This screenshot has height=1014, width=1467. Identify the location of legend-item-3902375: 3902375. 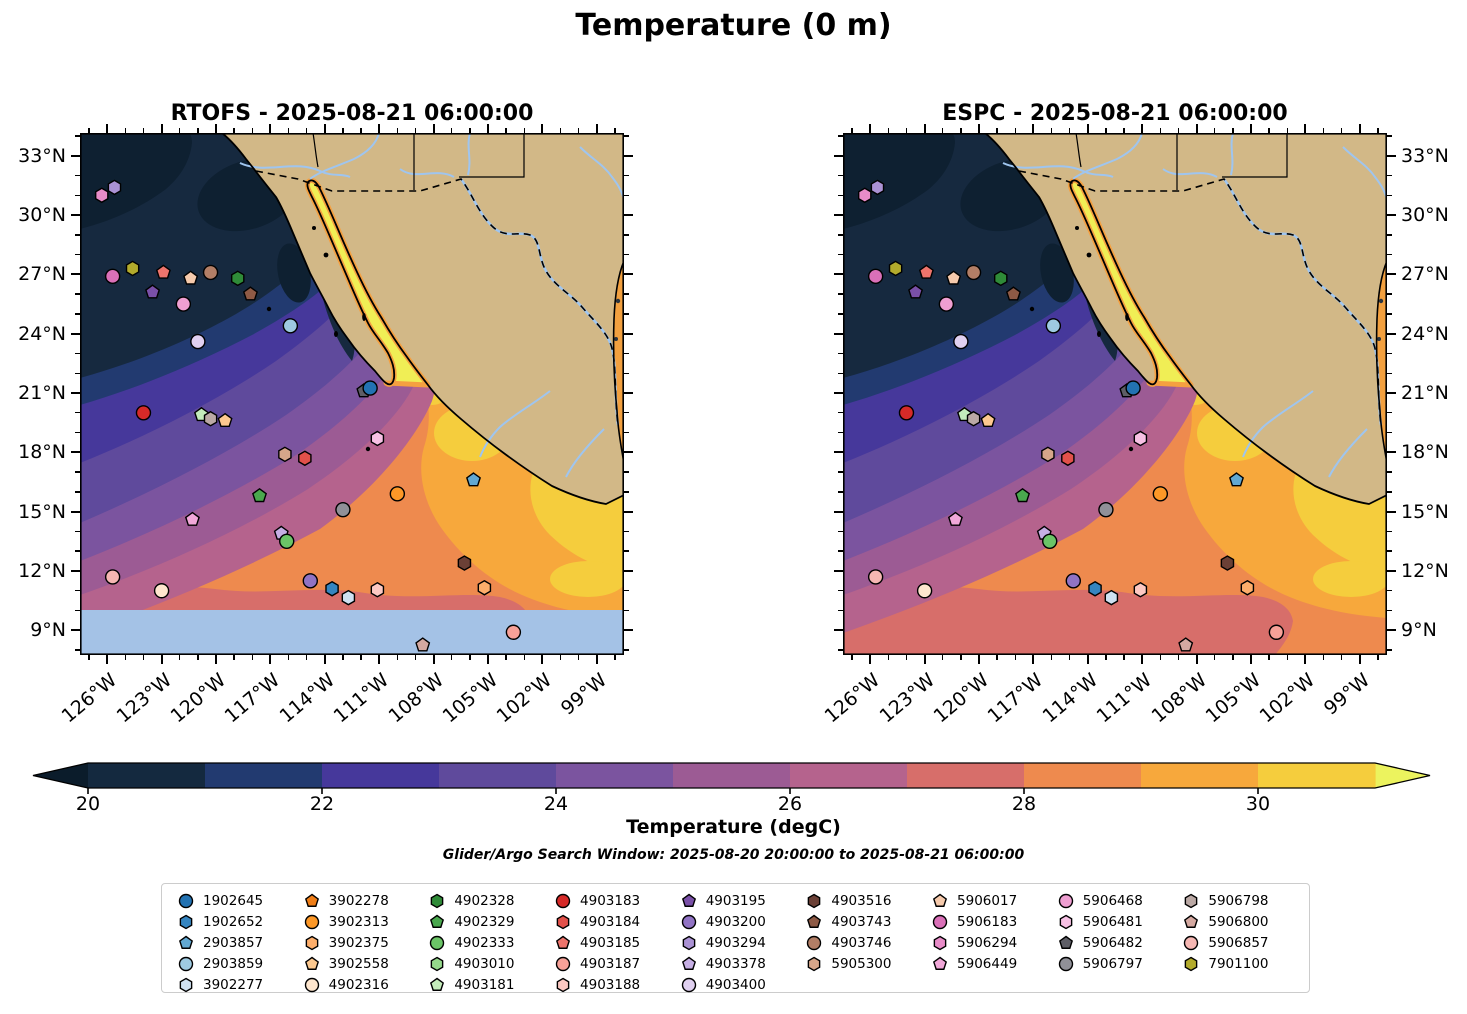
(367, 942).